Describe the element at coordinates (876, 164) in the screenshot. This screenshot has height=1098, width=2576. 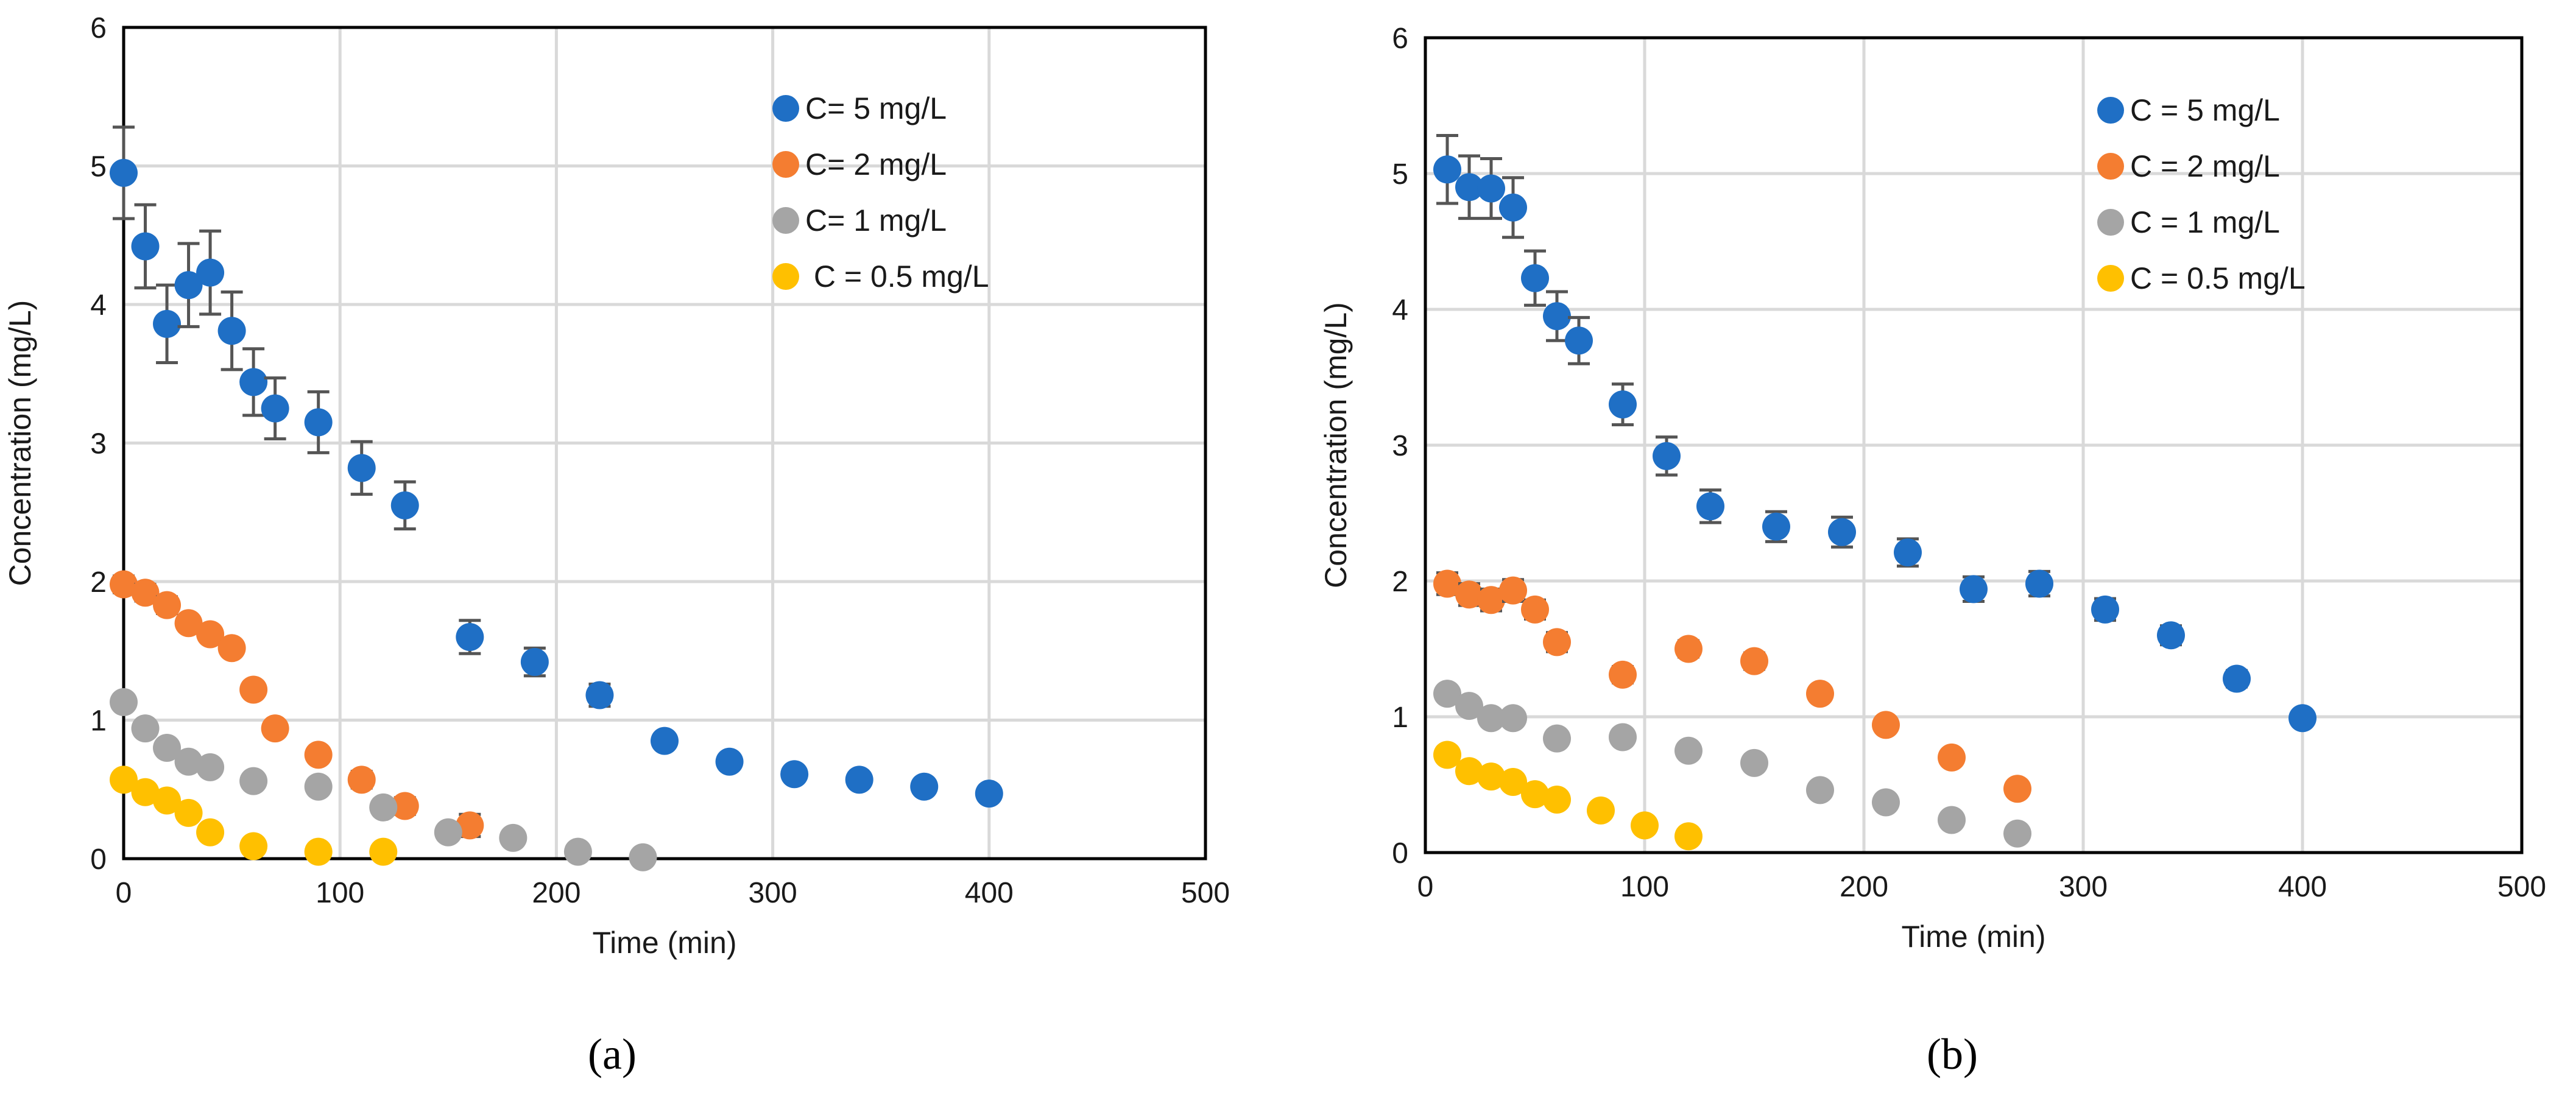
I see `legend-entry: C= 2 mg/L` at that location.